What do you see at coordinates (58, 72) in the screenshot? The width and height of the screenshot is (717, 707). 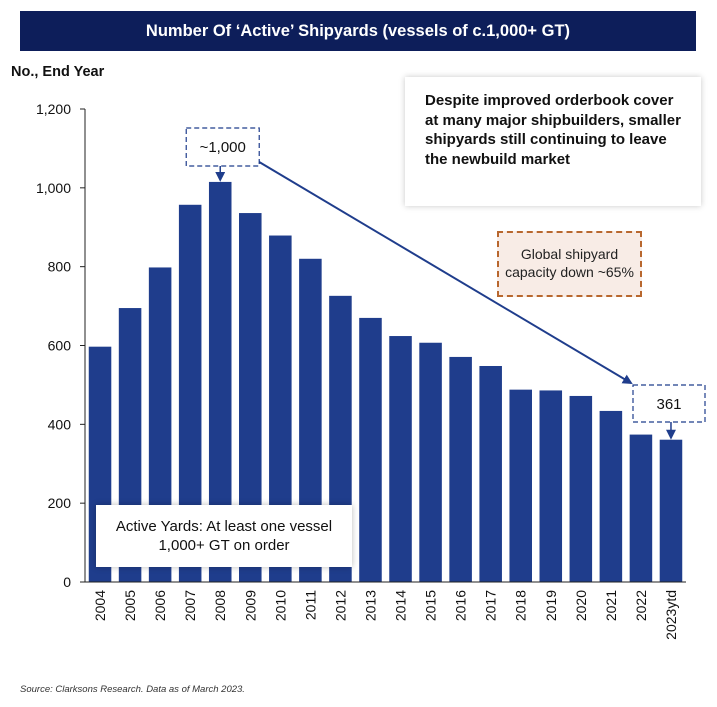 I see `y-axis-label: No., End Year` at bounding box center [58, 72].